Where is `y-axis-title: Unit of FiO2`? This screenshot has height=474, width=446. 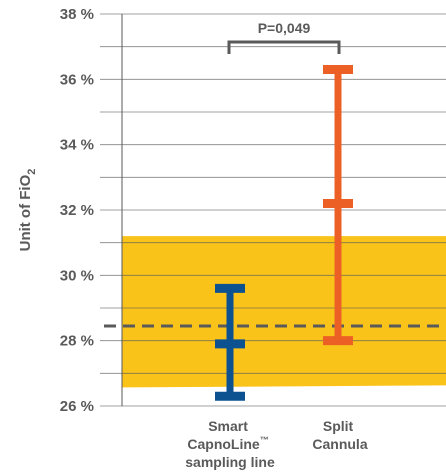
y-axis-title: Unit of FiO2 is located at coordinates (27, 210).